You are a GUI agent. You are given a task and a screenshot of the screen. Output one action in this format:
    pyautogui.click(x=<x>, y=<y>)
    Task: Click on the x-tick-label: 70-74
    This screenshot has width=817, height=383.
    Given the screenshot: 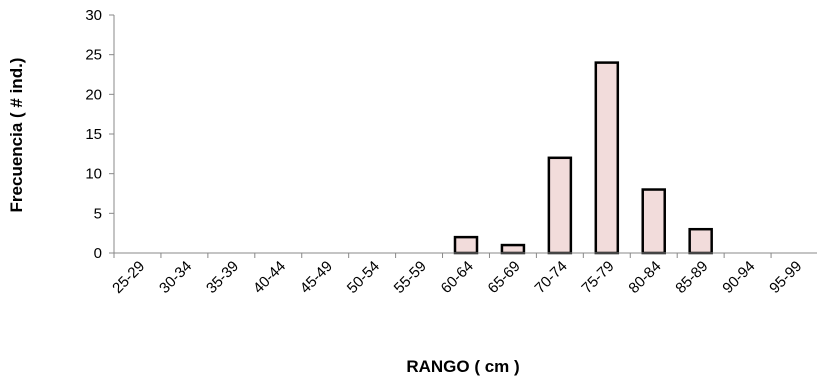 What is the action you would take?
    pyautogui.click(x=551, y=277)
    